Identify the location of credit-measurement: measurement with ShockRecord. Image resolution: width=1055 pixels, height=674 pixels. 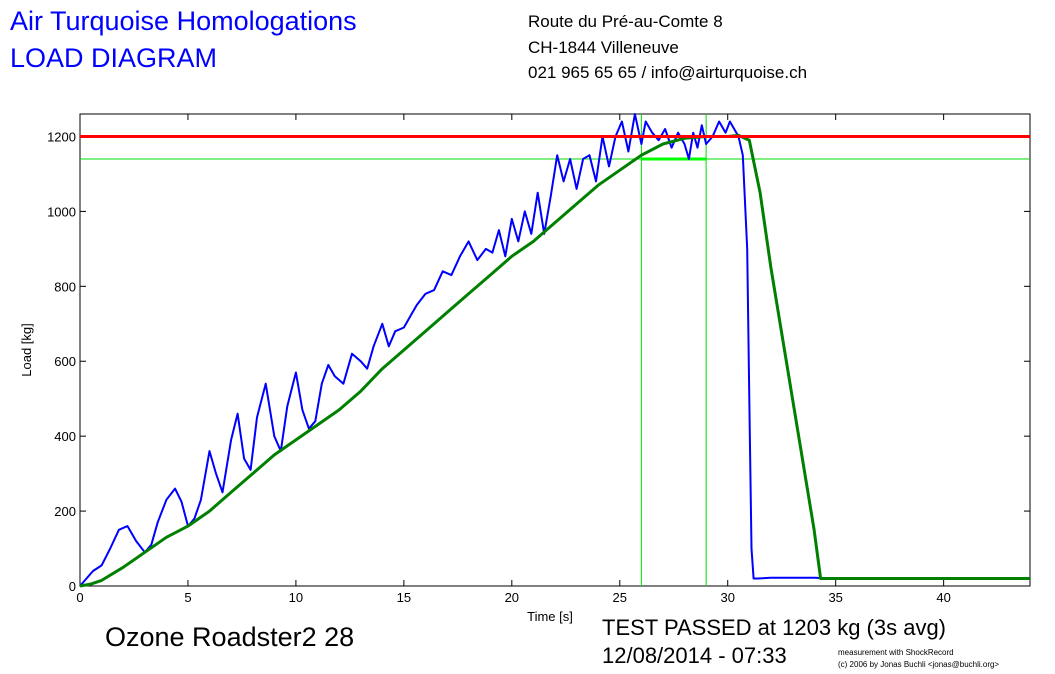
(896, 652).